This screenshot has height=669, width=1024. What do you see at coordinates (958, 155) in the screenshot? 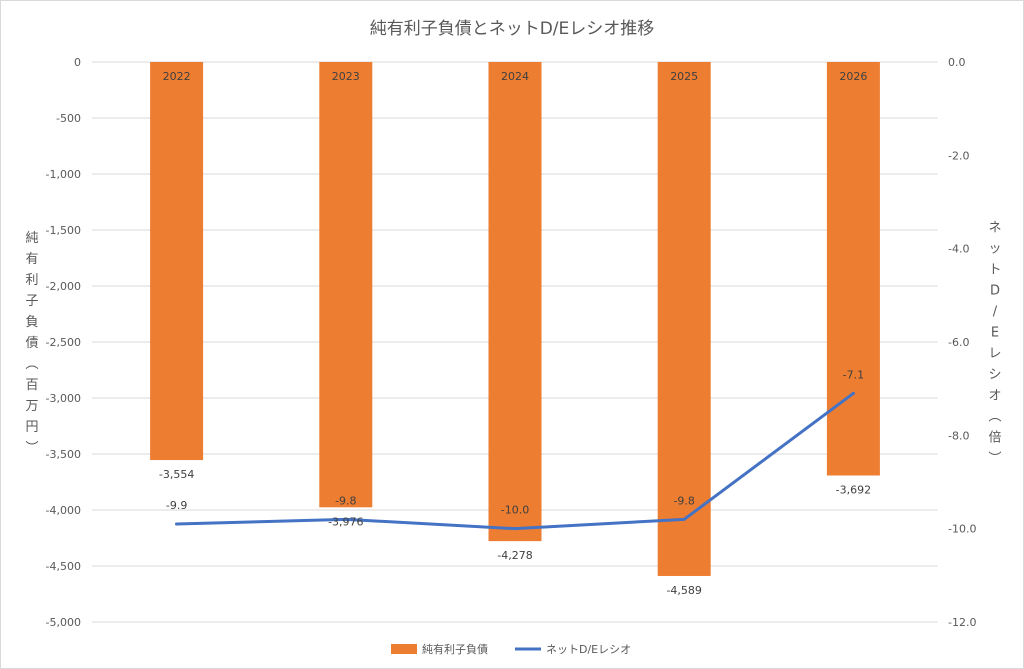
I see `right-axis-tick-label: -2.0` at bounding box center [958, 155].